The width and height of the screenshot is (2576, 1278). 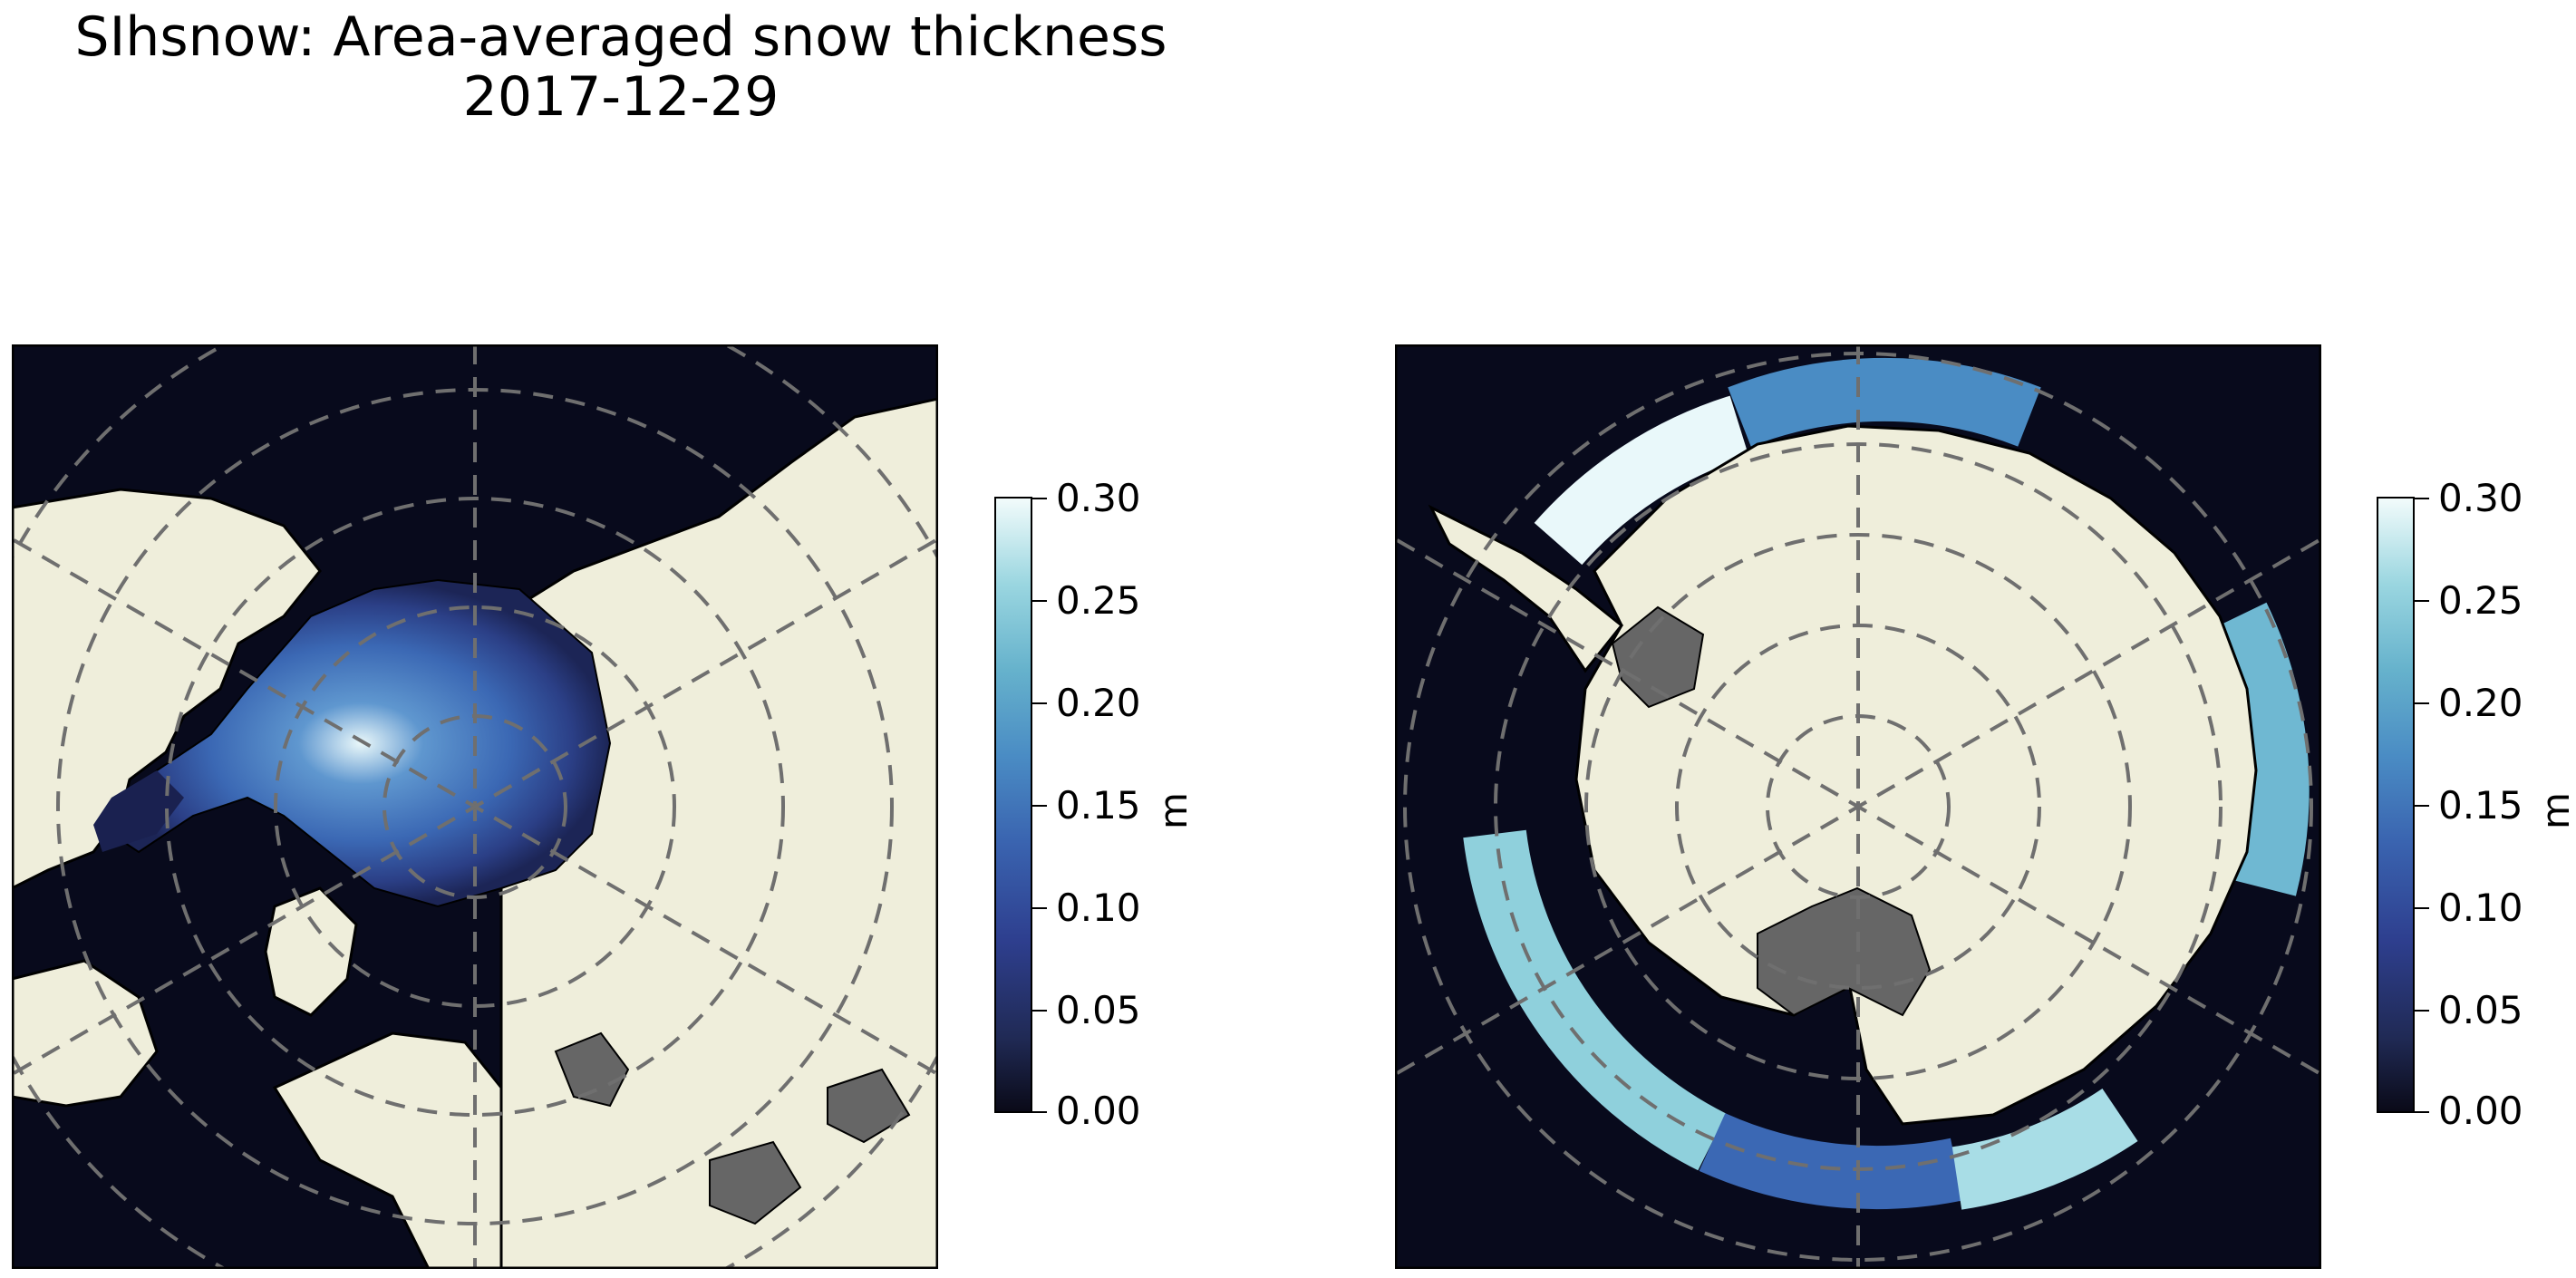 What do you see at coordinates (620, 37) in the screenshot?
I see `figure-title: SIhsnow: Area-averaged snow thickness` at bounding box center [620, 37].